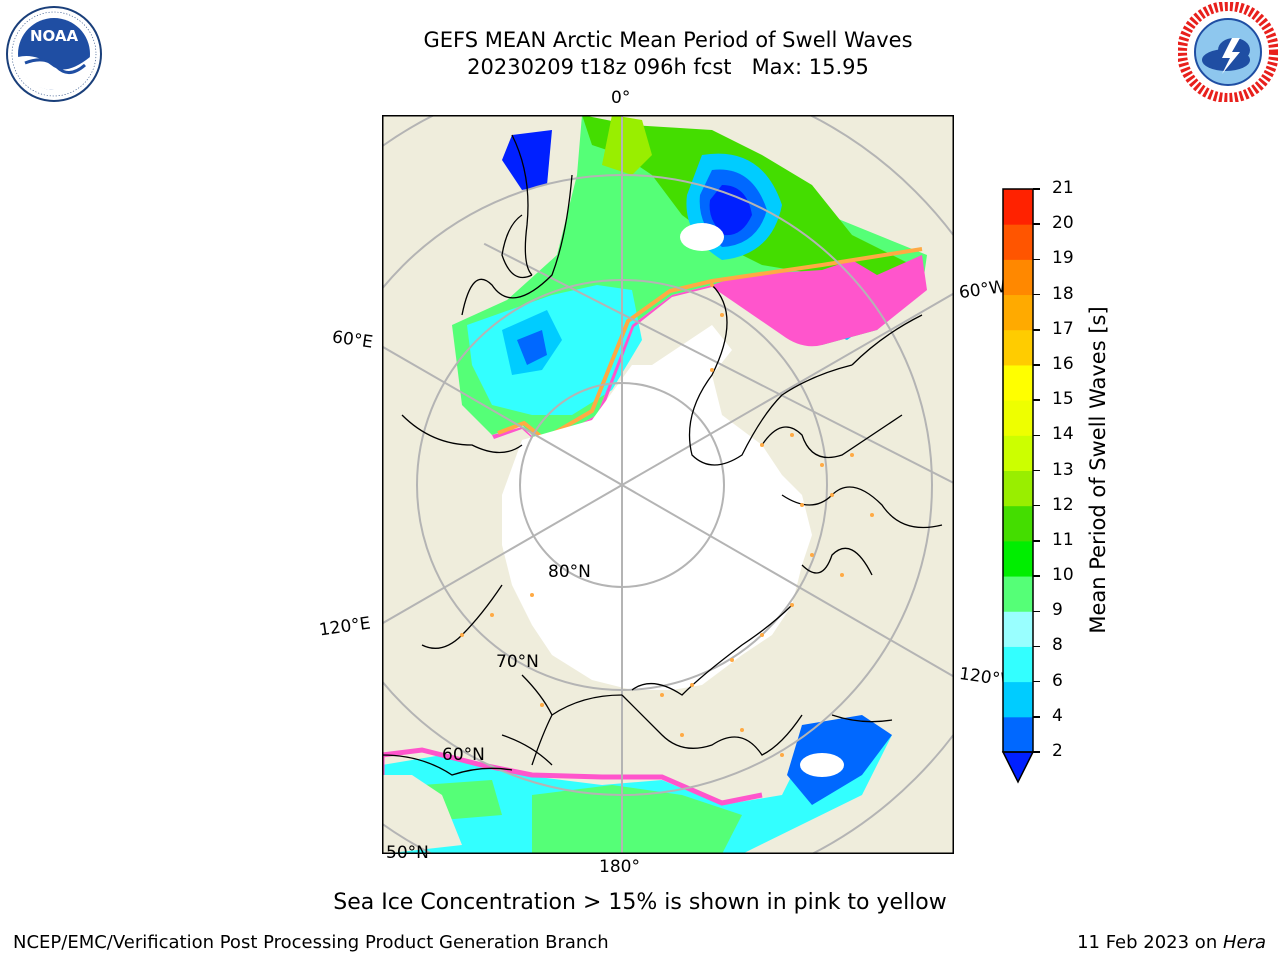  I want to click on footer-machine: Hera, so click(1244, 942).